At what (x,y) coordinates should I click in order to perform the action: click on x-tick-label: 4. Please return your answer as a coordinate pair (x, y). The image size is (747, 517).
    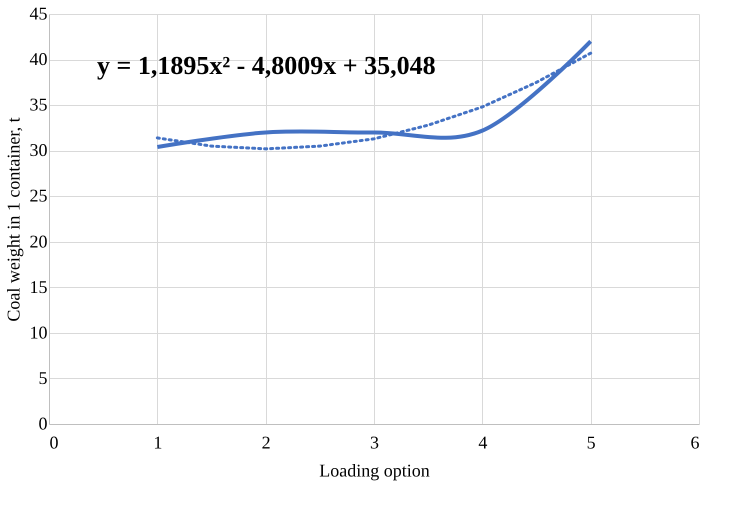
    Looking at the image, I should click on (483, 442).